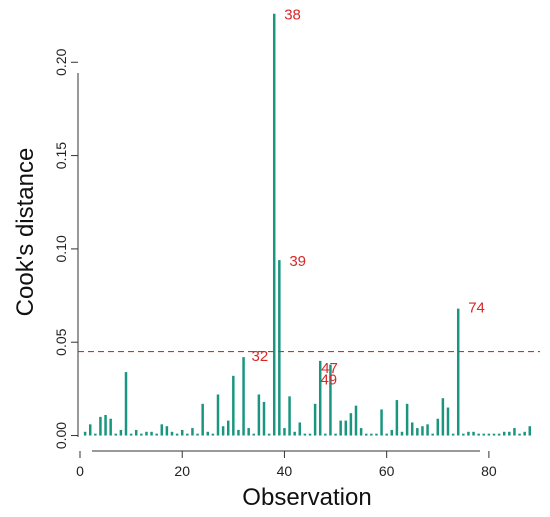  What do you see at coordinates (61, 155) in the screenshot?
I see `y-tick-label: 0.15` at bounding box center [61, 155].